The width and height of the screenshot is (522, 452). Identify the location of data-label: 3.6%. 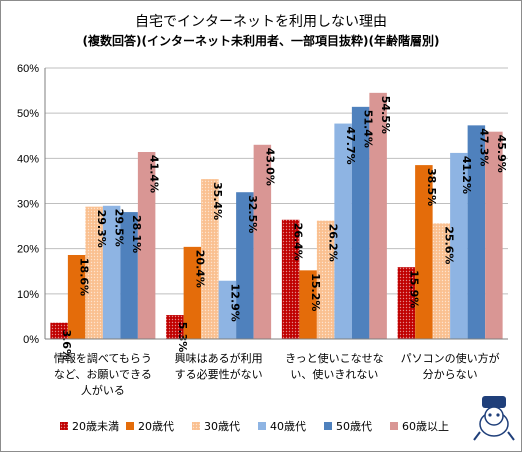
(66, 344).